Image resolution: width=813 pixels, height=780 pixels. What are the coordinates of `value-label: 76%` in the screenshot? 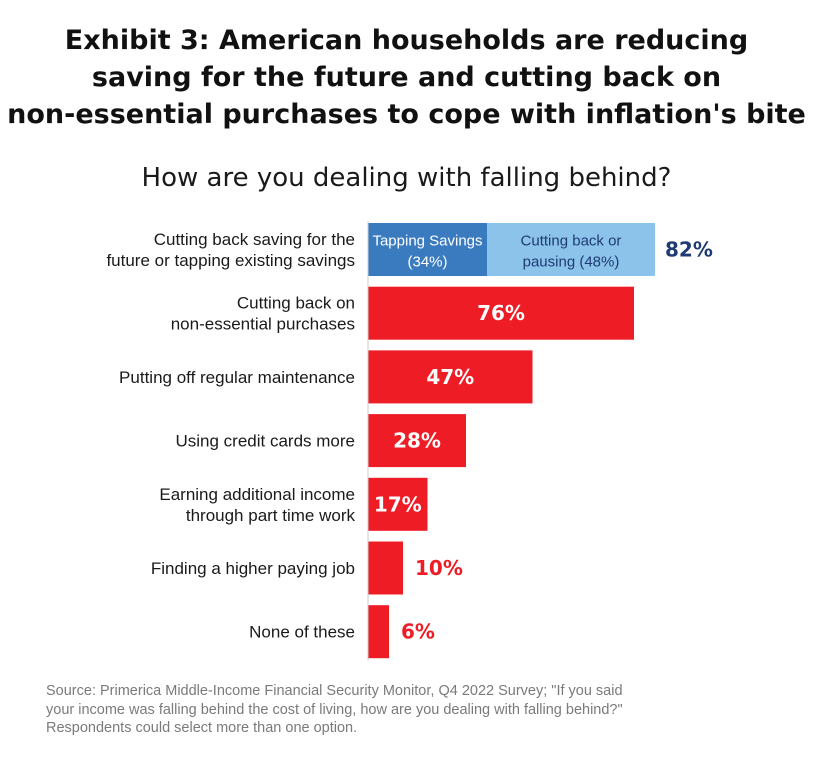 It's located at (501, 313).